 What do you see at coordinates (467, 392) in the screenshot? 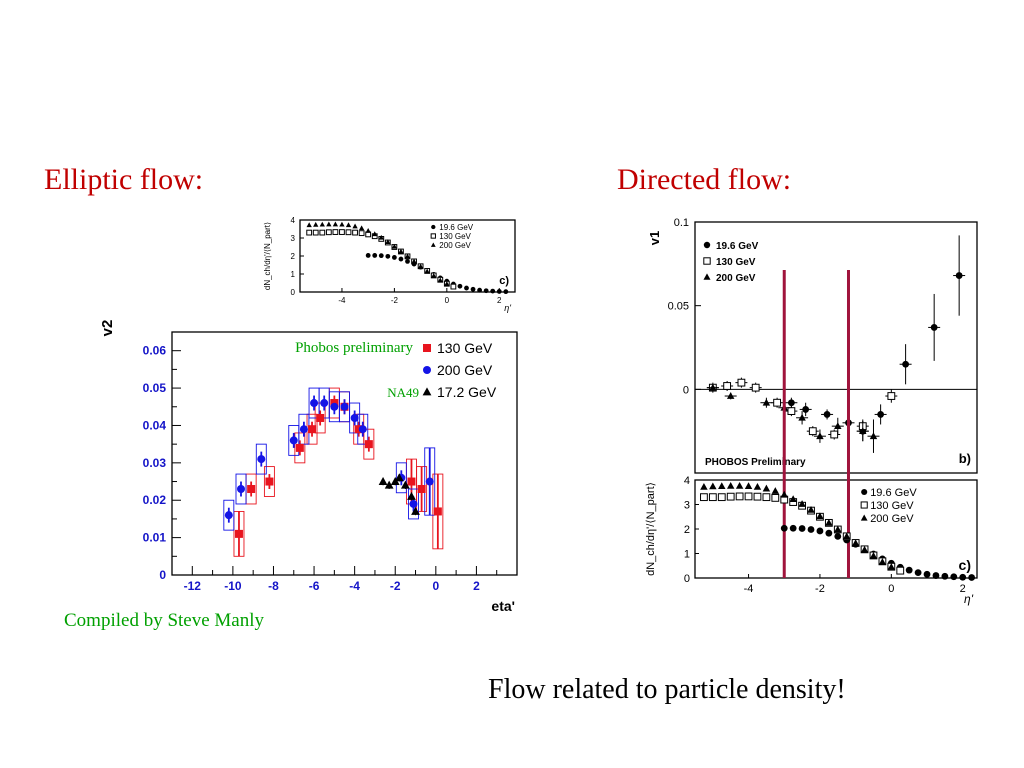
I see `v2-legend-label: 17.2 GeV` at bounding box center [467, 392].